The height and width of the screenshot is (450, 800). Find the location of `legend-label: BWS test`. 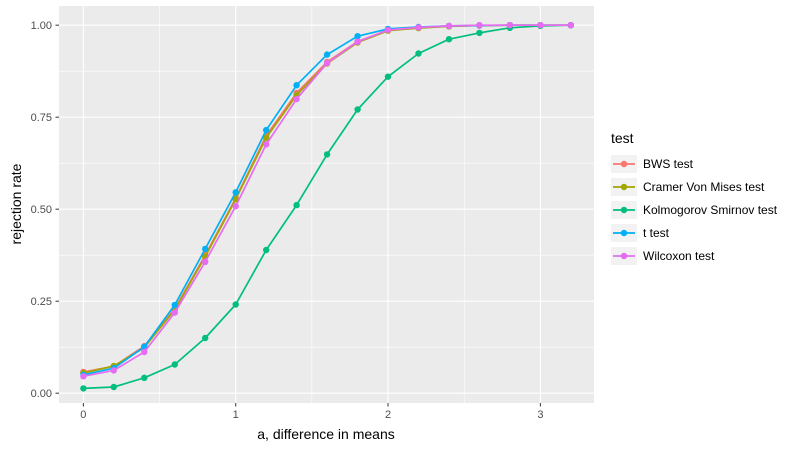

legend-label: BWS test is located at coordinates (668, 164).